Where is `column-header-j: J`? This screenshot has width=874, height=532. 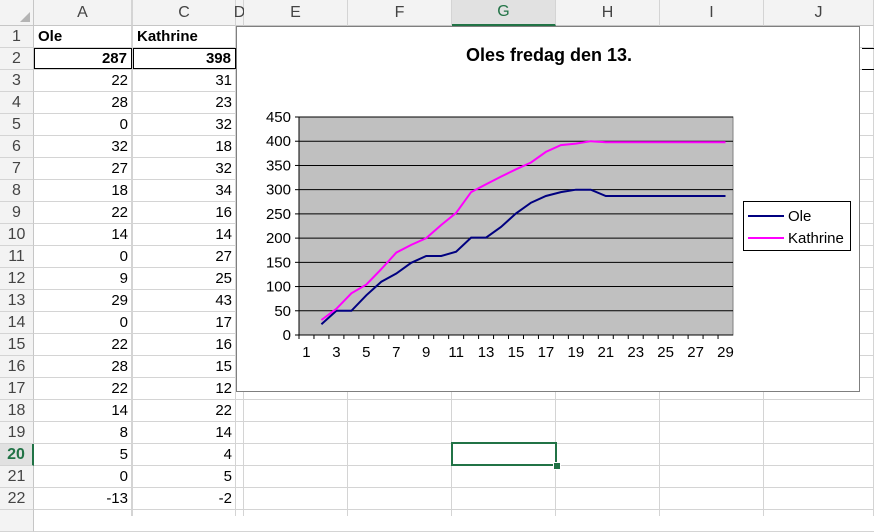
column-header-j: J is located at coordinates (819, 13).